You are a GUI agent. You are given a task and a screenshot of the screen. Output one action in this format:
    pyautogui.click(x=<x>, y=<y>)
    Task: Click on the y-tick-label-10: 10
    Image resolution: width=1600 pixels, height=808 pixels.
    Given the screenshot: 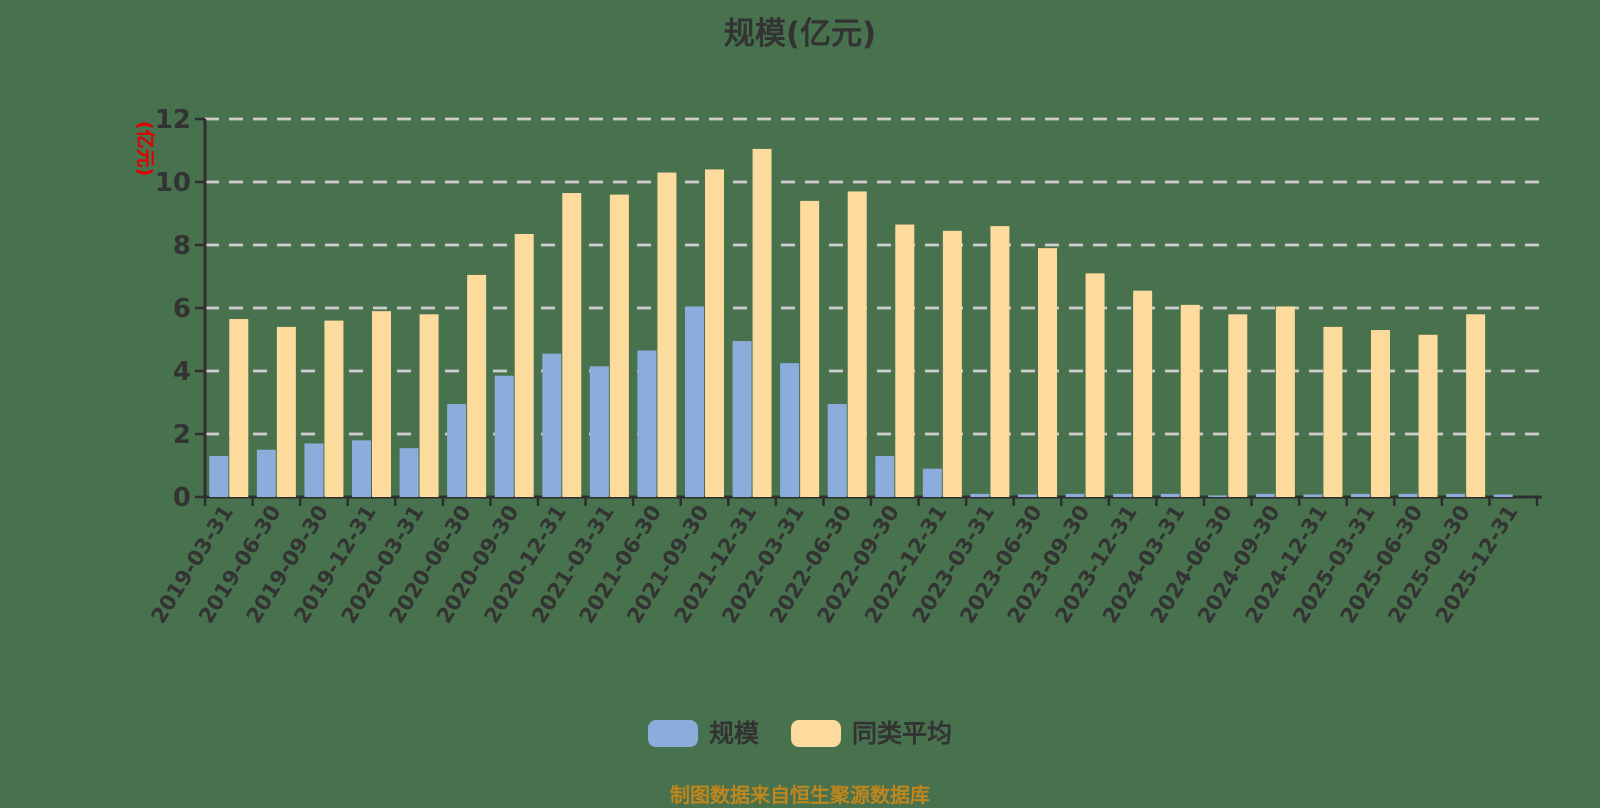 What is the action you would take?
    pyautogui.click(x=173, y=183)
    